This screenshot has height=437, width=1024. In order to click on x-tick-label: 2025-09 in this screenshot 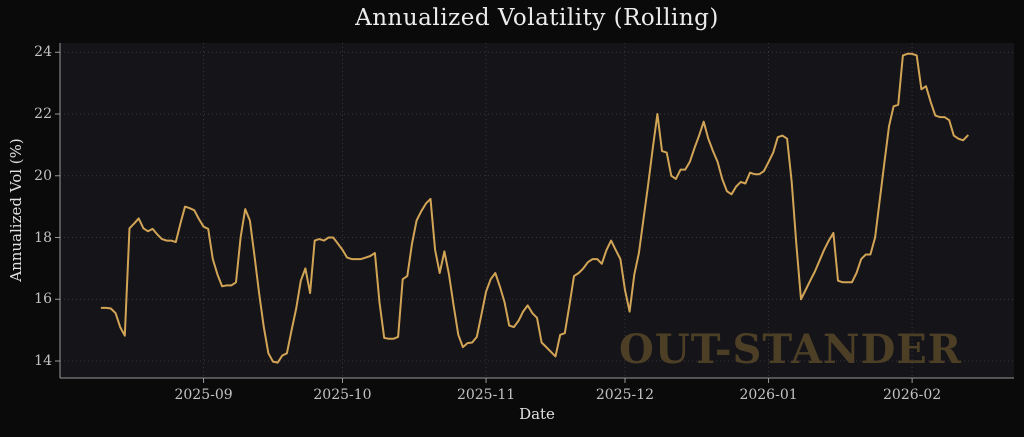, I will do `click(203, 395)`.